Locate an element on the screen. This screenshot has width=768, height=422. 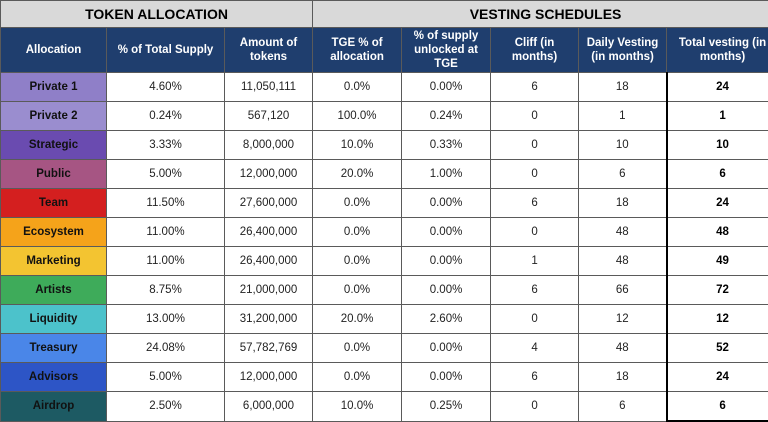
total-vesting-cell: 12 is located at coordinates (717, 319).